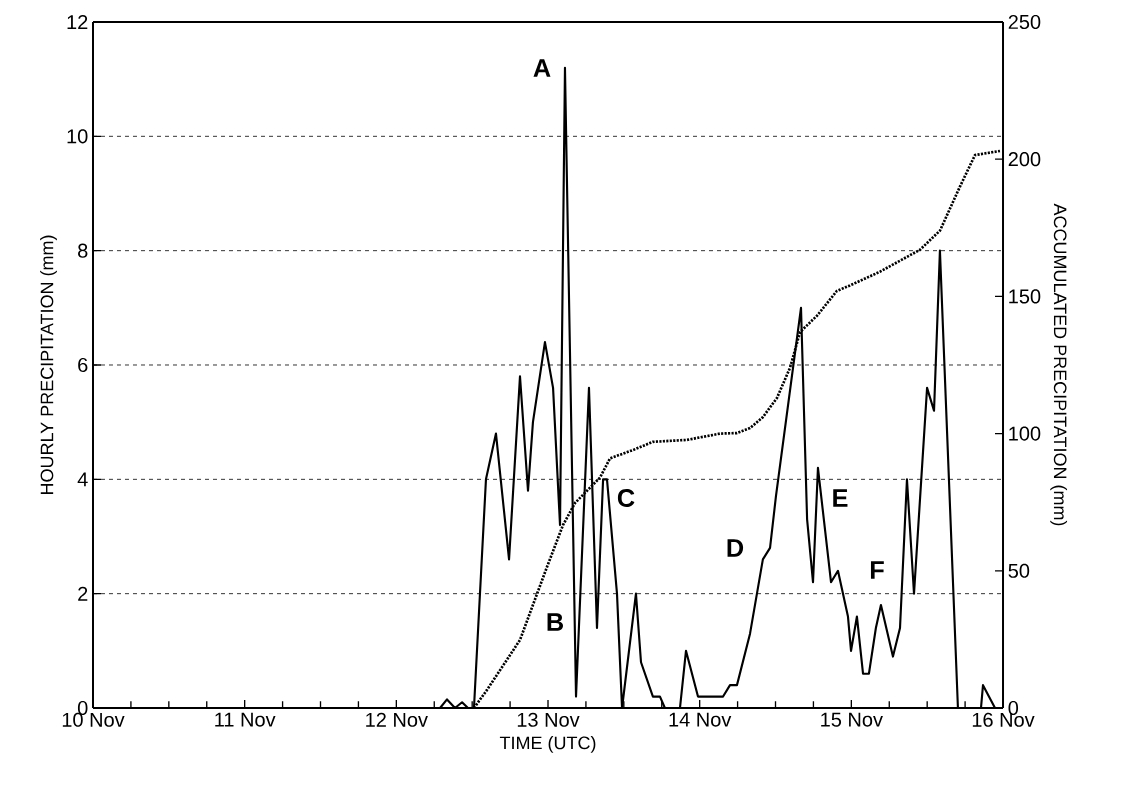  What do you see at coordinates (245, 719) in the screenshot?
I see `x-tick-label: 11 Nov` at bounding box center [245, 719].